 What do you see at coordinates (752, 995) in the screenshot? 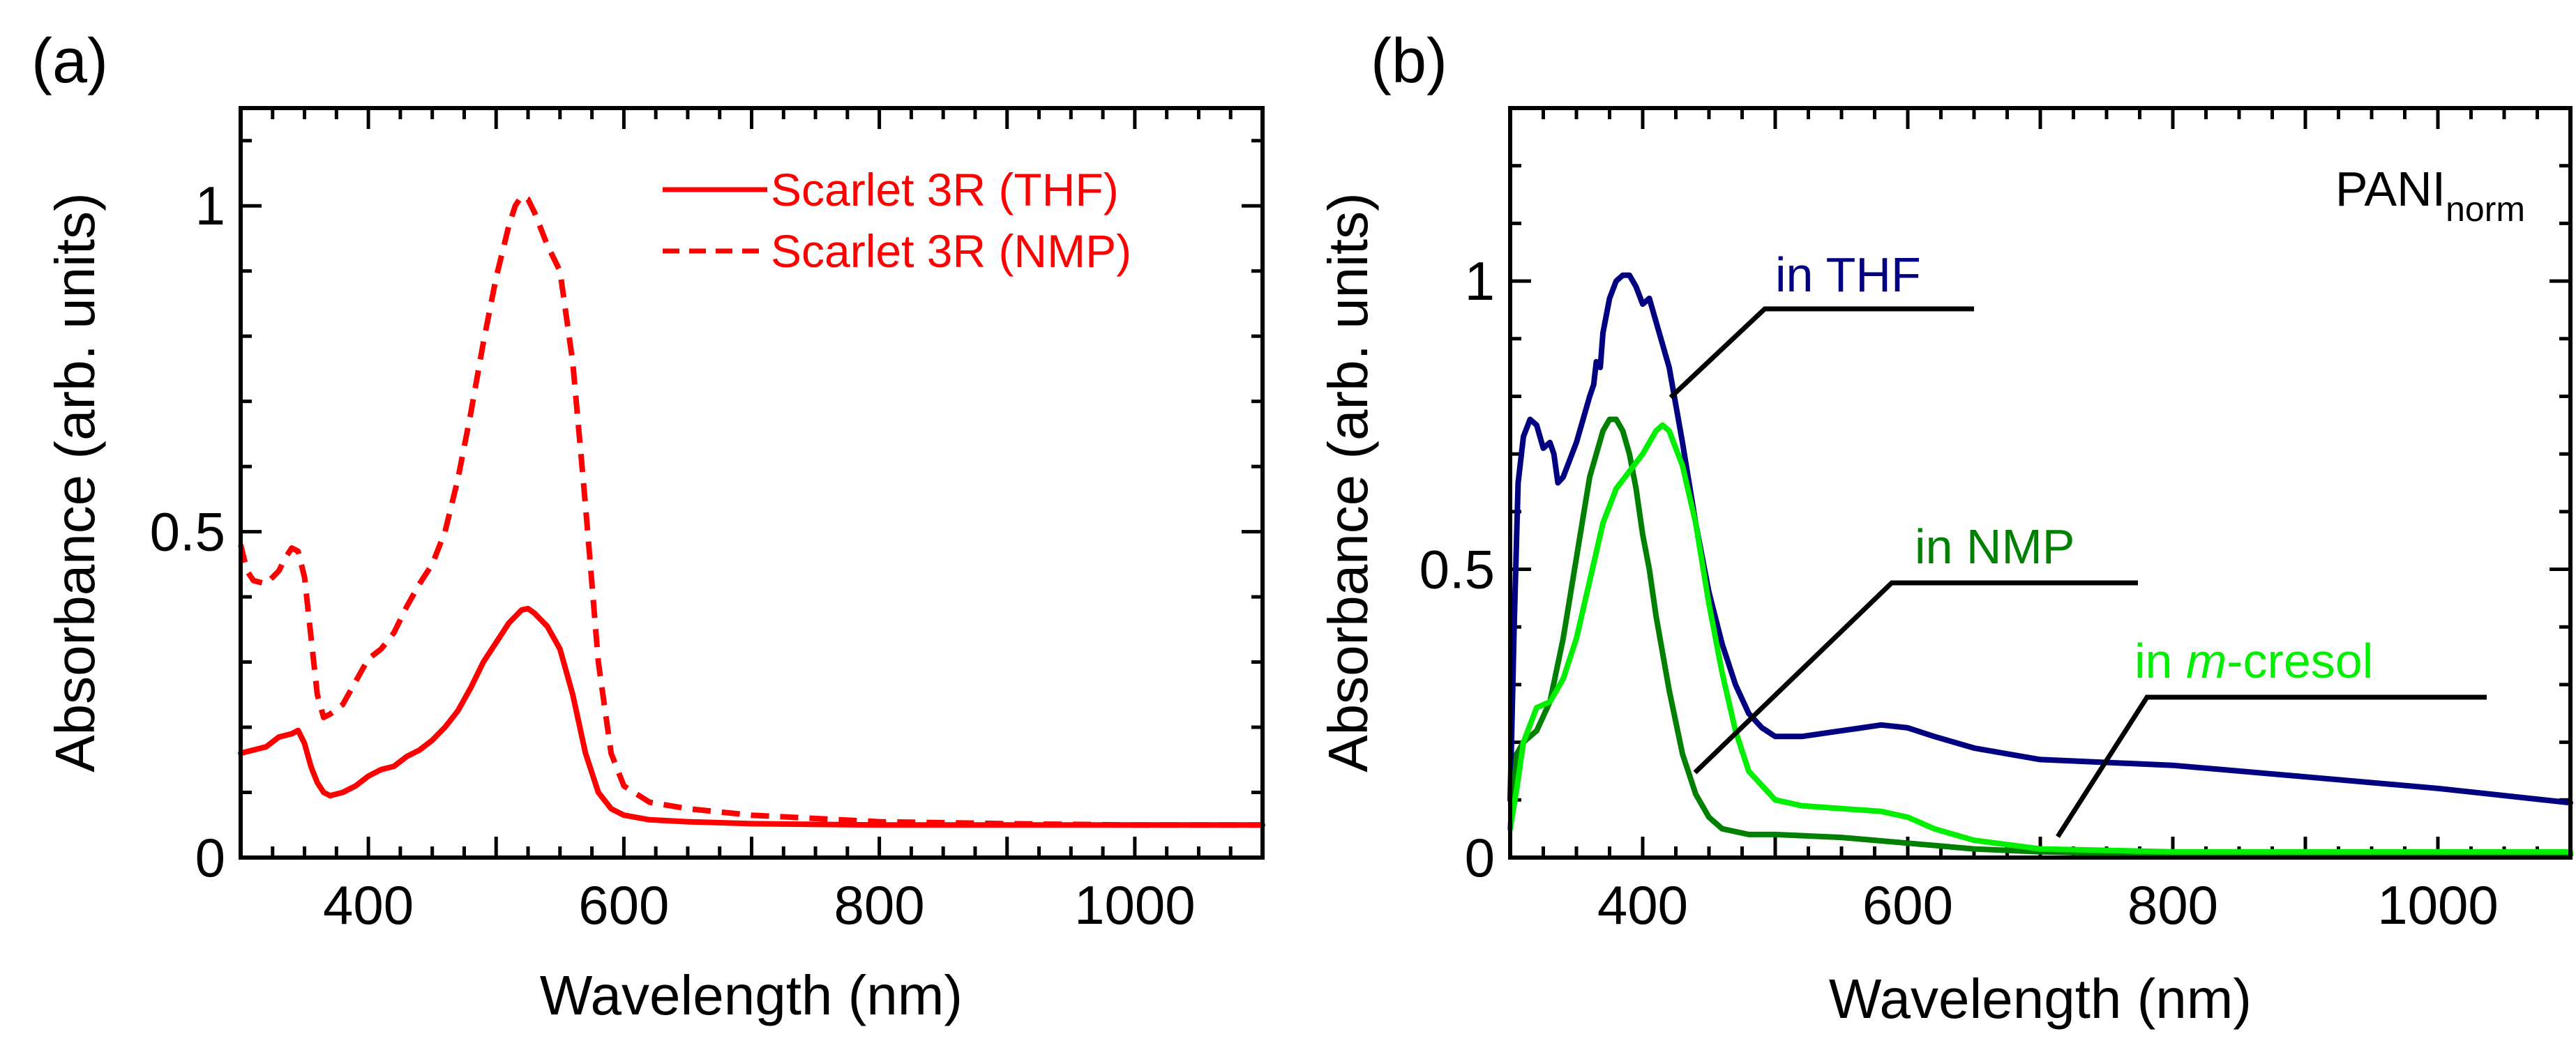
I see `panel-a-xlabel: Wavelength (nm)` at bounding box center [752, 995].